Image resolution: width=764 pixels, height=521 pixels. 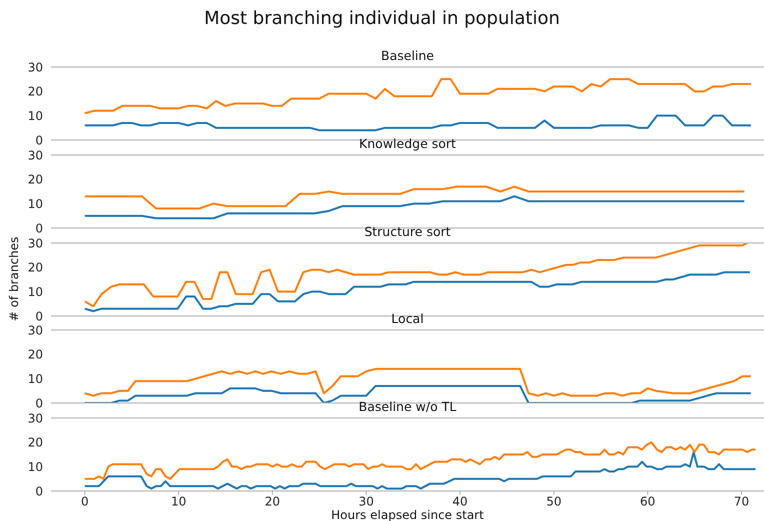 I want to click on chart-title: Local, so click(x=407, y=318).